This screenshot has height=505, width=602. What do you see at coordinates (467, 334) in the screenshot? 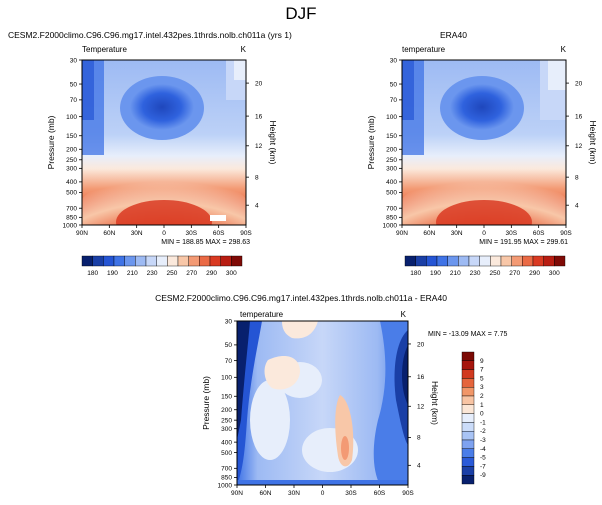
I see `diff-stats: MIN = -13.09 MAX = 7.75` at bounding box center [467, 334].